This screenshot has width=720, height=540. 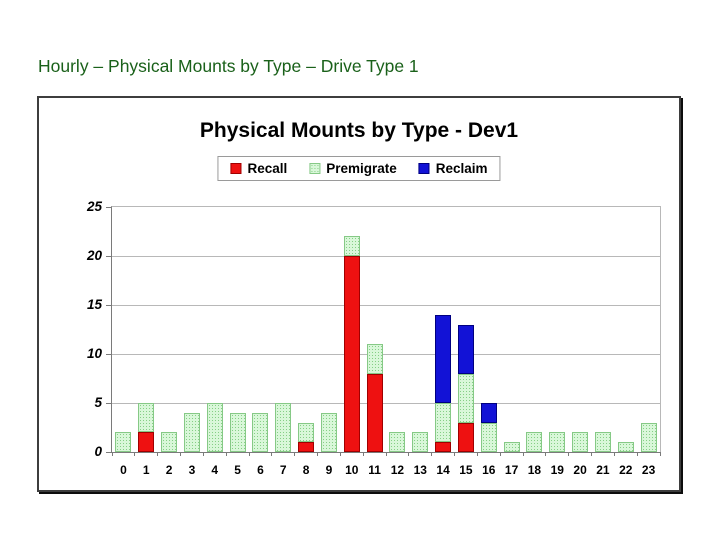 What do you see at coordinates (603, 470) in the screenshot?
I see `x-axis-label: 21` at bounding box center [603, 470].